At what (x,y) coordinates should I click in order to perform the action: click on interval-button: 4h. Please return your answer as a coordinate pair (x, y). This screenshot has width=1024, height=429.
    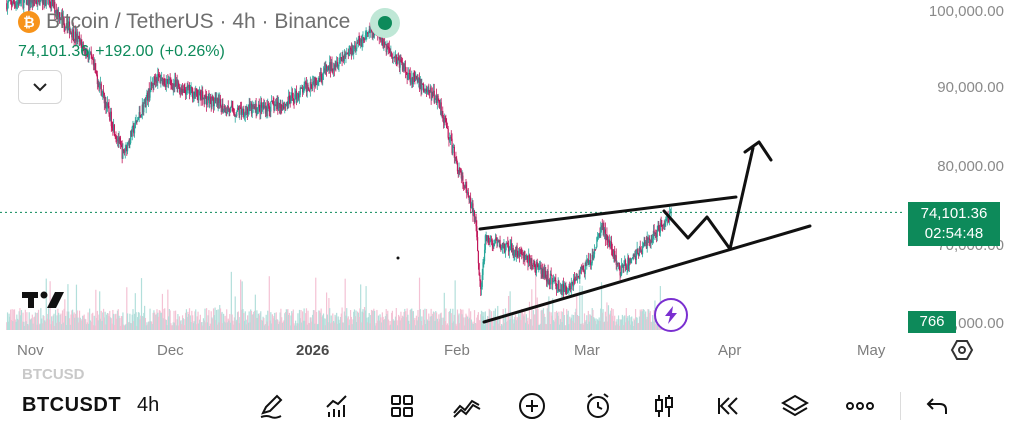
    Looking at the image, I should click on (148, 405).